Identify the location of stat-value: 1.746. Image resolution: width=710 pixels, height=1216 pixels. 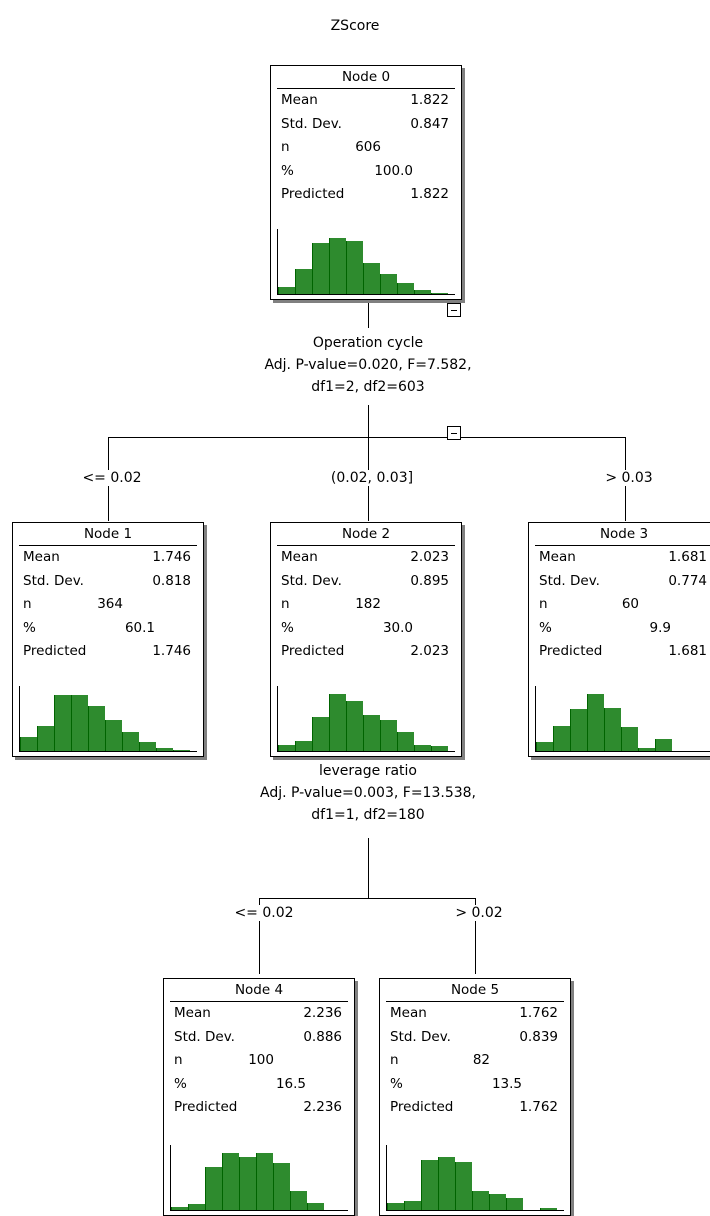
(171, 557).